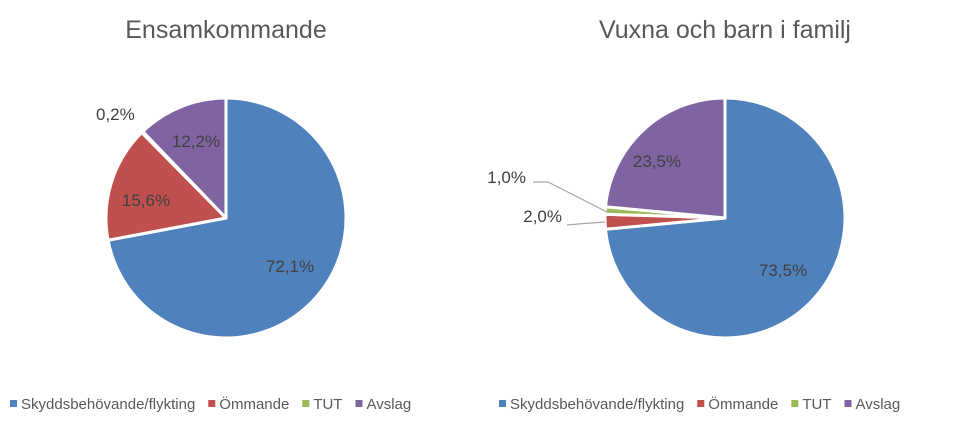  I want to click on data-label-skydd: 73,5%, so click(783, 270).